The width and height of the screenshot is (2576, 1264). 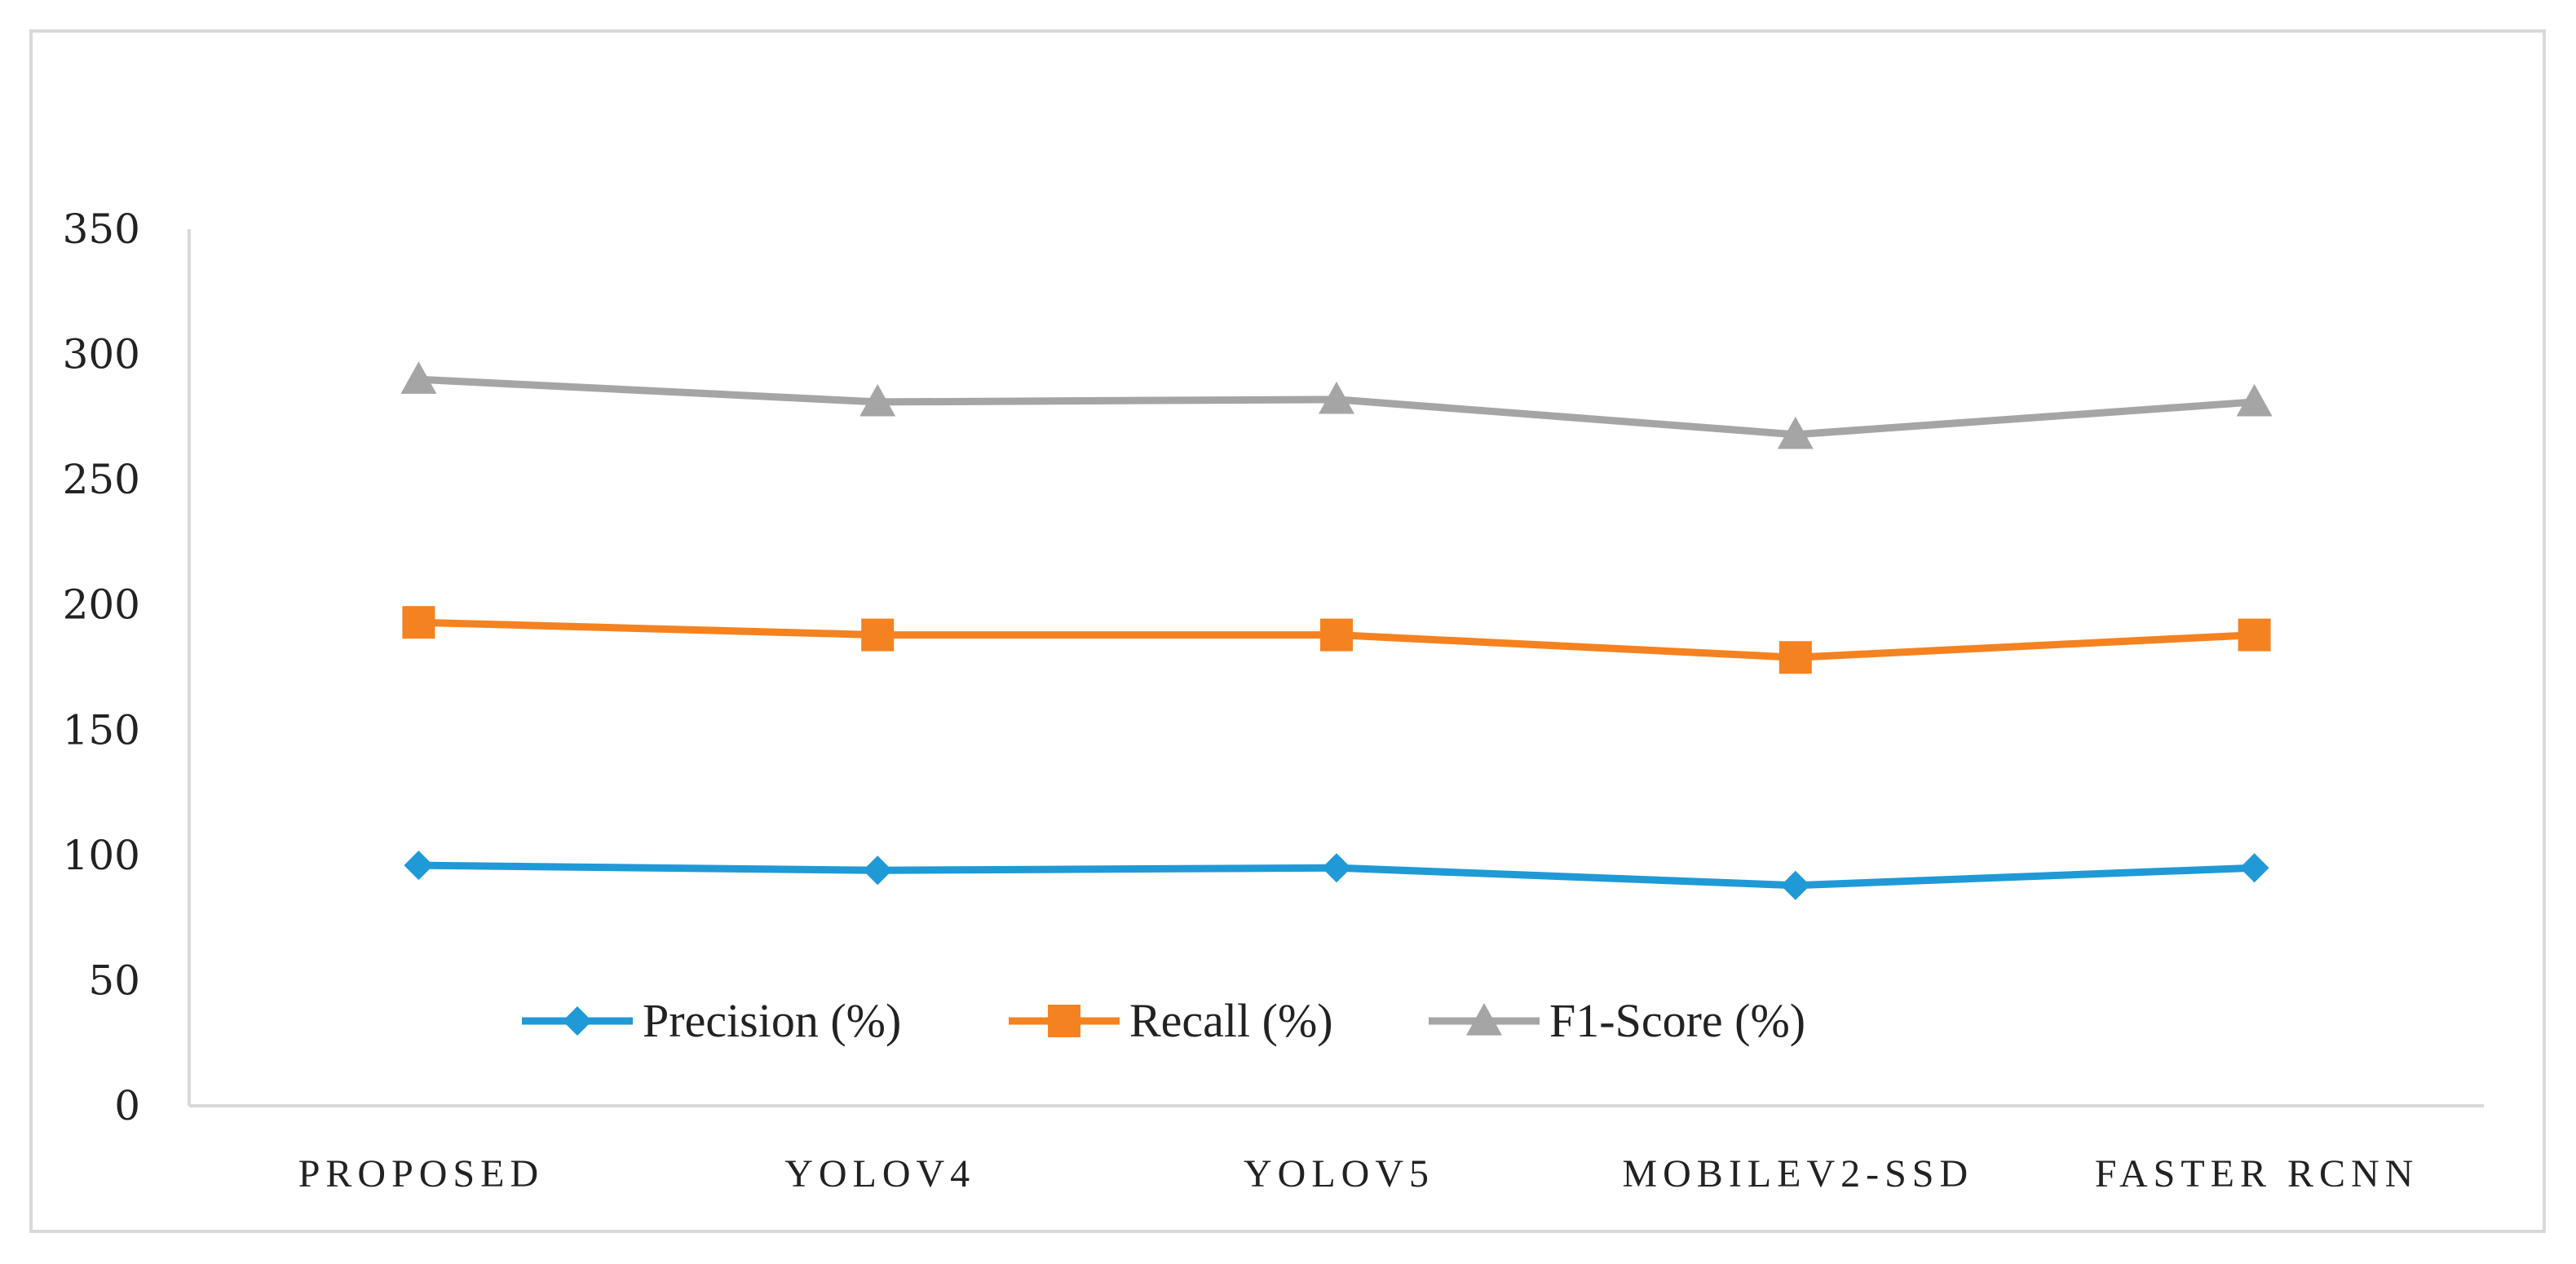 What do you see at coordinates (1231, 1020) in the screenshot?
I see `legend-label: Recall (%)` at bounding box center [1231, 1020].